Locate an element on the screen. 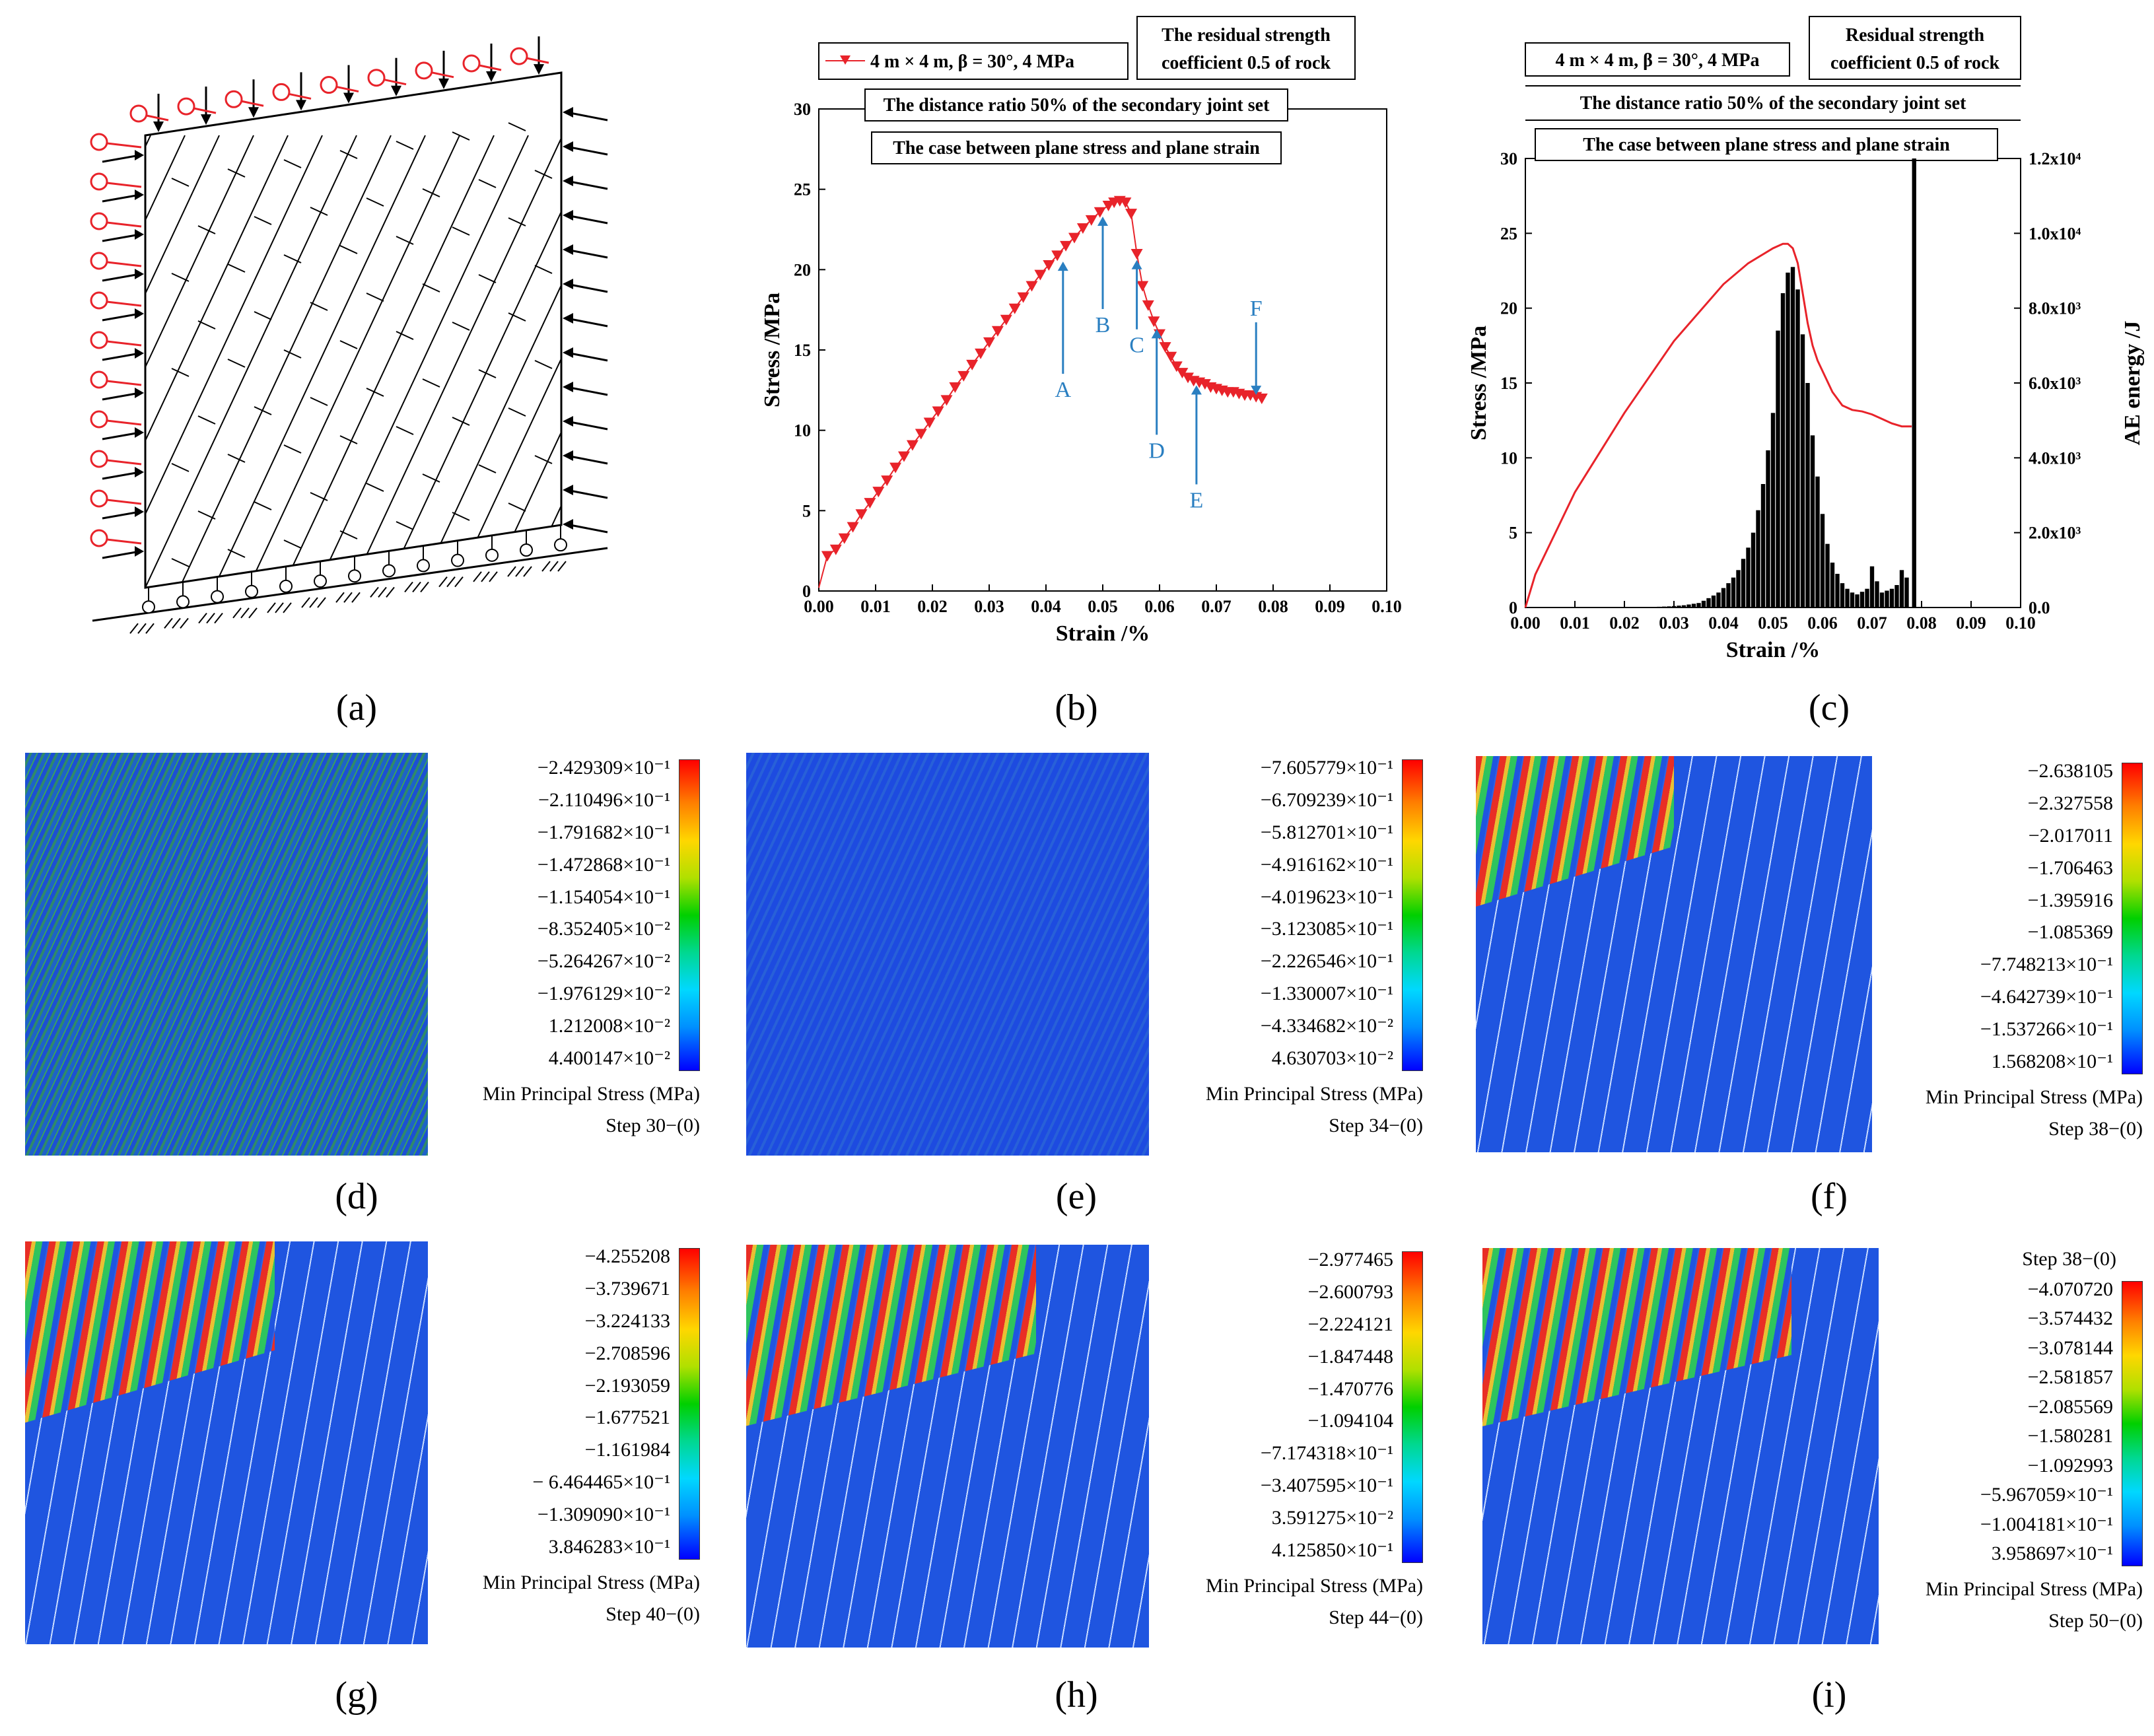 This screenshot has height=1736, width=2154. legend-title: Min Principal Stress (MPa) is located at coordinates (591, 1094).